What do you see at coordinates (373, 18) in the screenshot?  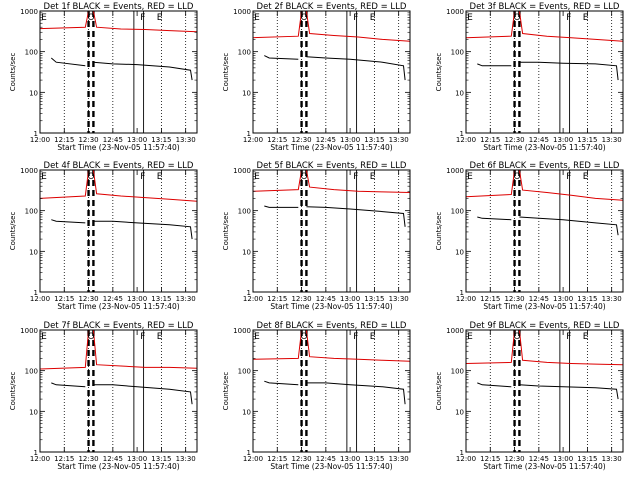 I see `annotation-2-3: E` at bounding box center [373, 18].